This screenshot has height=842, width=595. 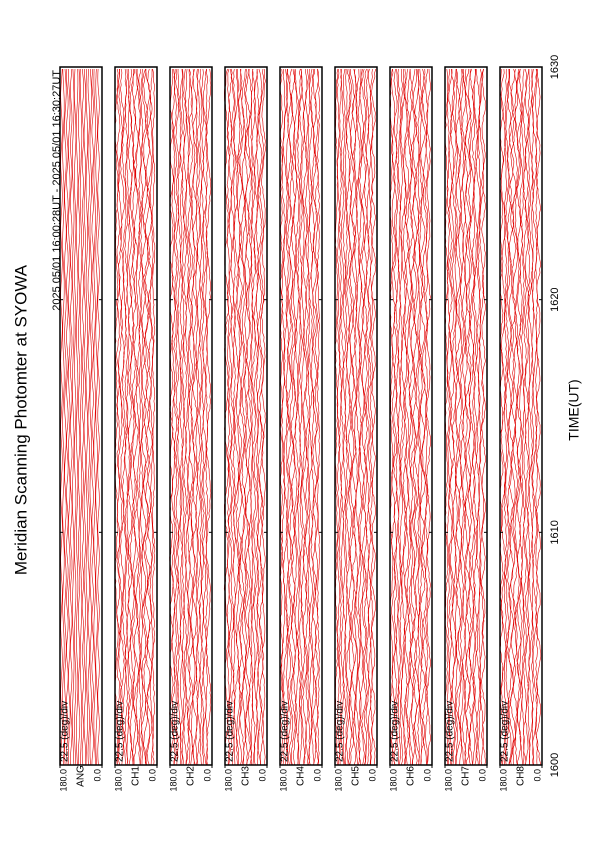 What do you see at coordinates (191, 776) in the screenshot?
I see `channel-label: CH2` at bounding box center [191, 776].